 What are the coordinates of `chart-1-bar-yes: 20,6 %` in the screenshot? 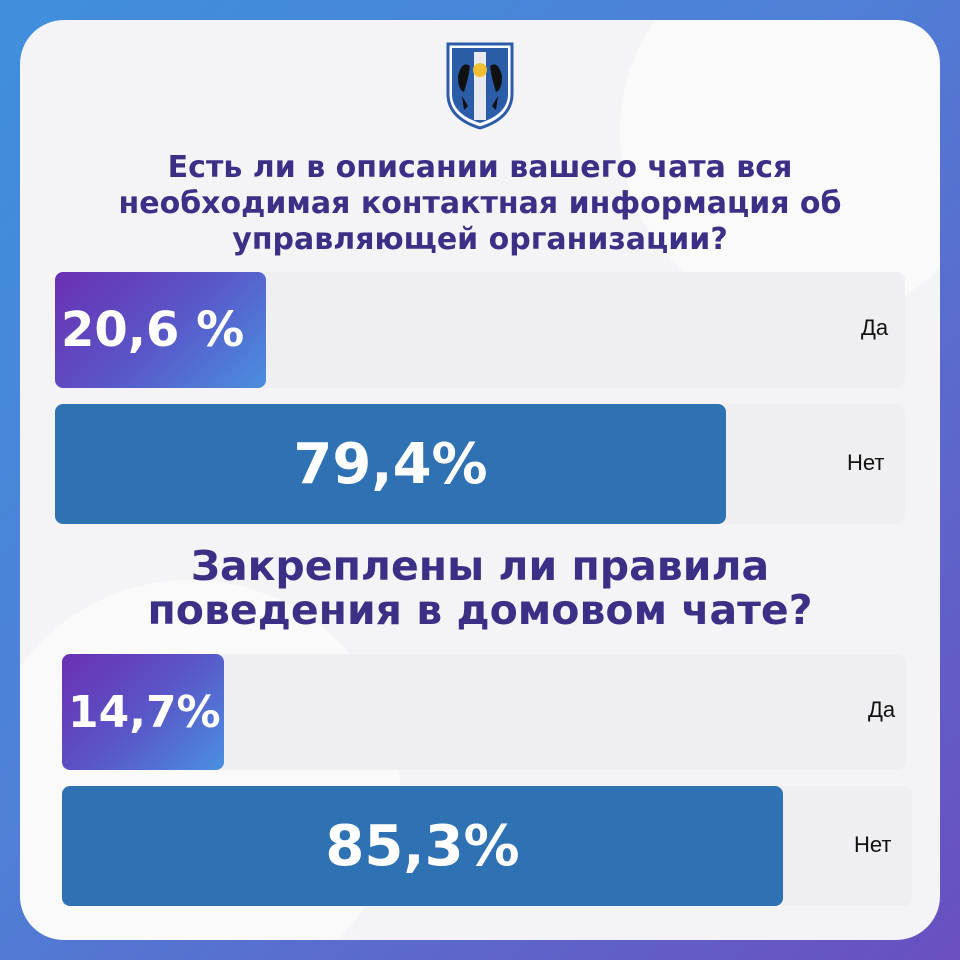 It's located at (160, 330).